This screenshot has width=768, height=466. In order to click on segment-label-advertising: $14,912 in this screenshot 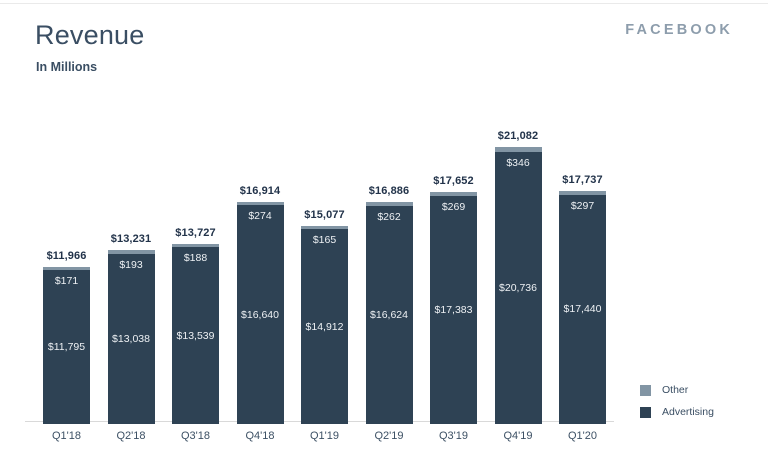, I will do `click(324, 326)`.